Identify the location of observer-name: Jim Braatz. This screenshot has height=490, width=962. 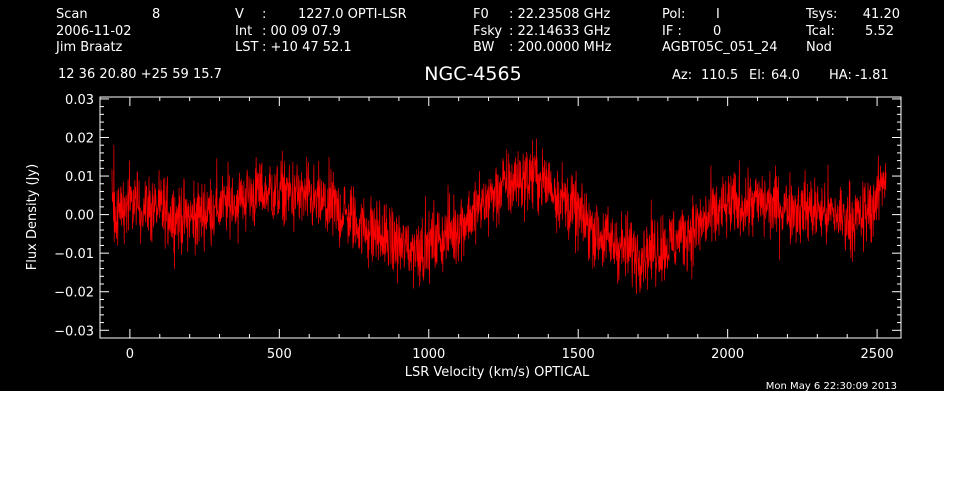
(89, 47).